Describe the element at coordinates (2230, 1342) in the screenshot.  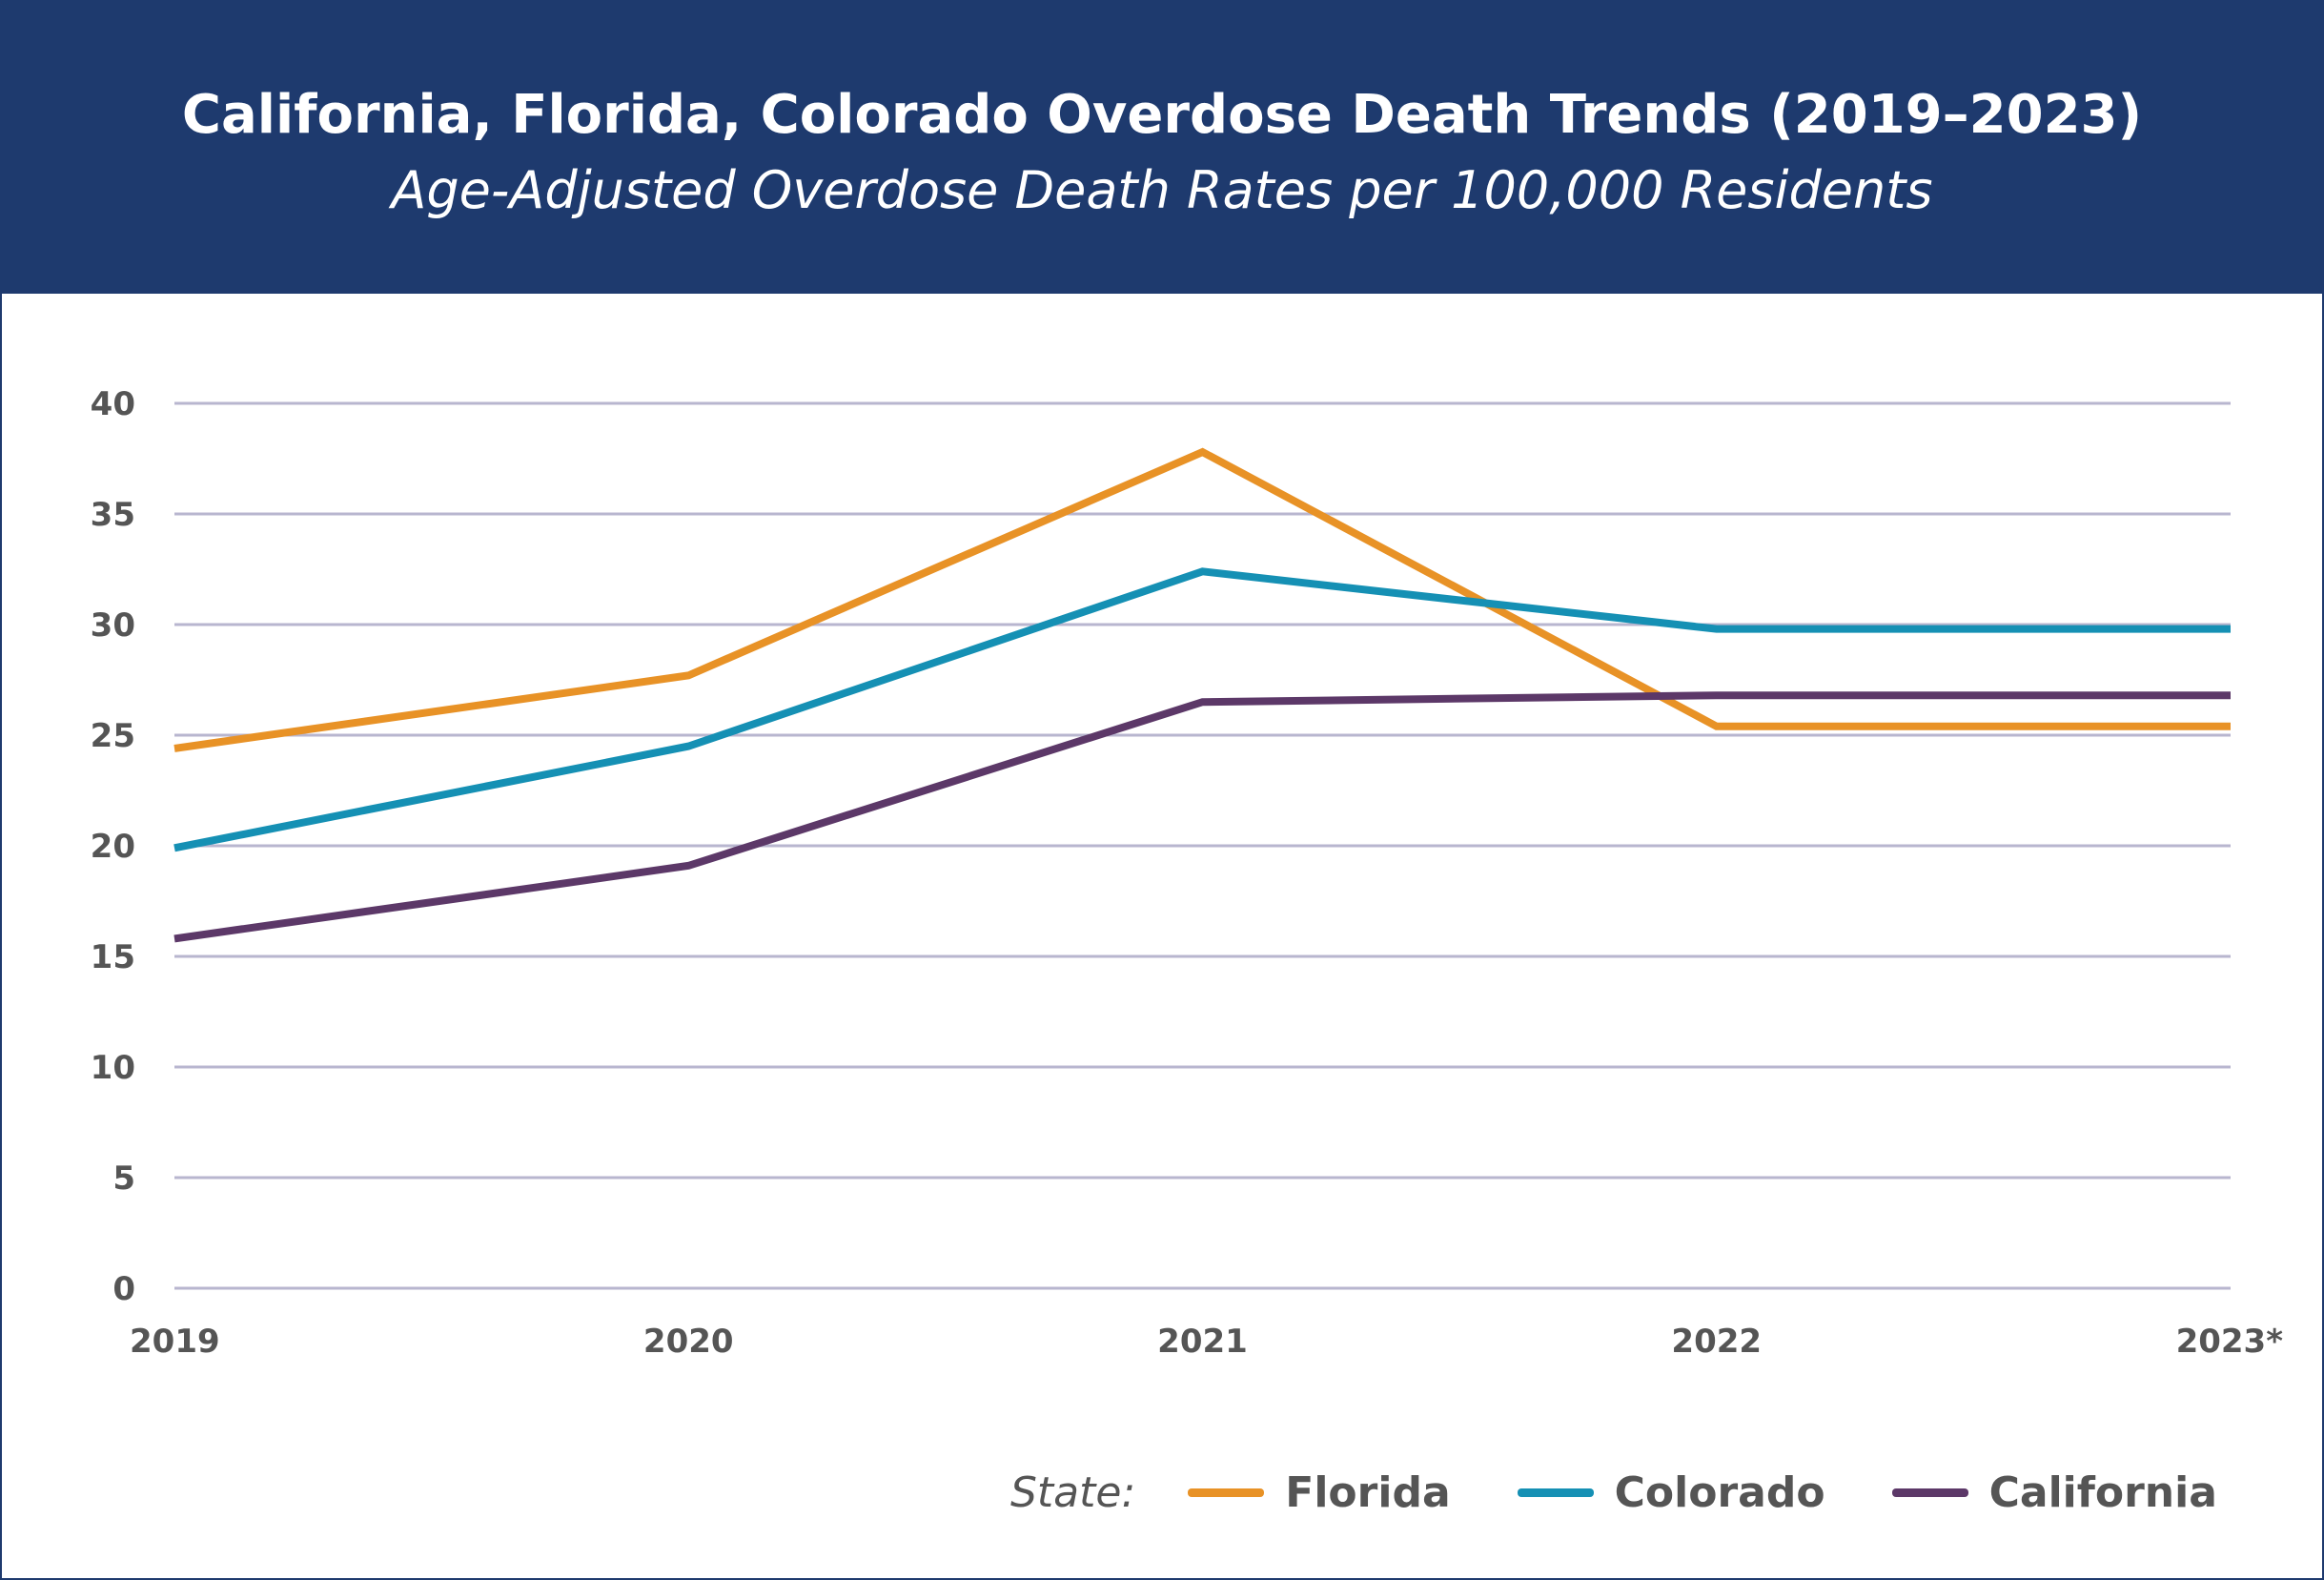
I see `x-tick-label: 2023*` at that location.